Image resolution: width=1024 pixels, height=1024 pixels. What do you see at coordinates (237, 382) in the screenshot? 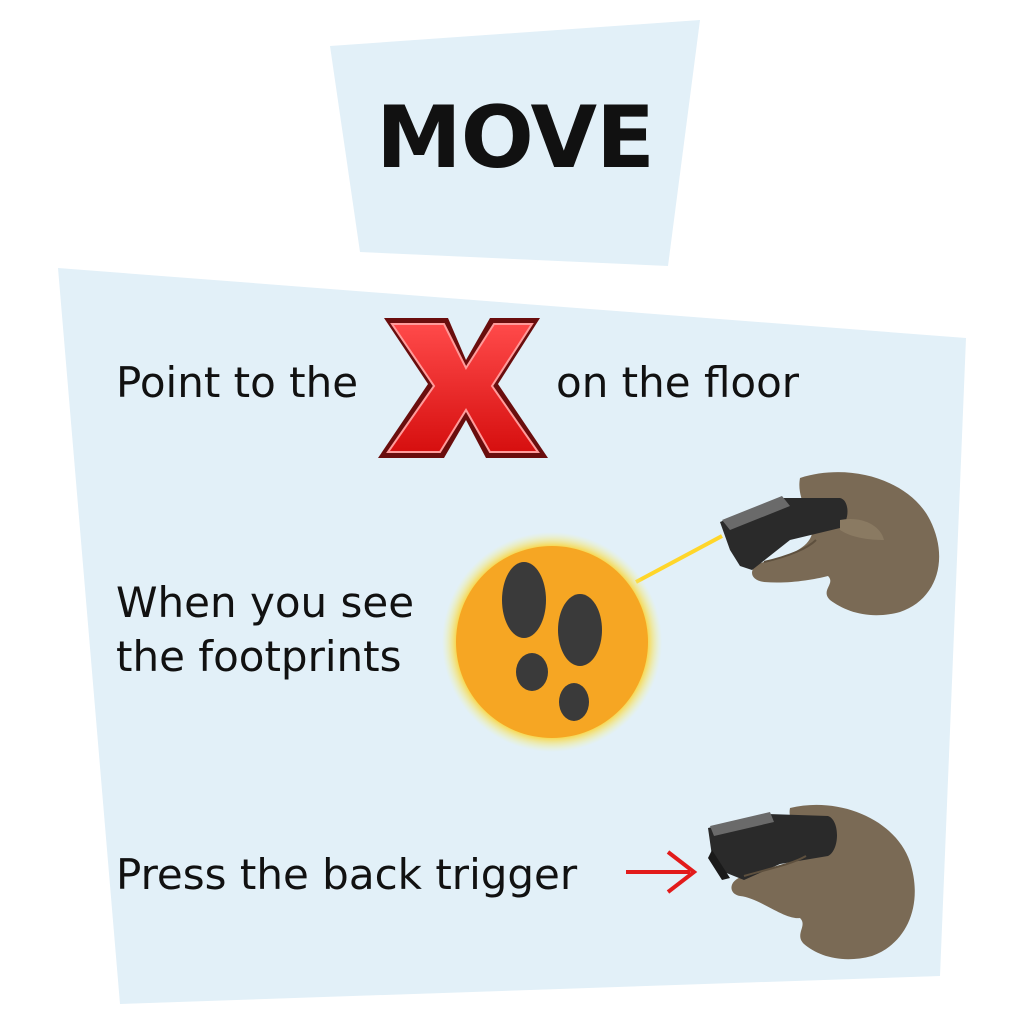
I see `step1-text-before: Point to the` at bounding box center [237, 382].